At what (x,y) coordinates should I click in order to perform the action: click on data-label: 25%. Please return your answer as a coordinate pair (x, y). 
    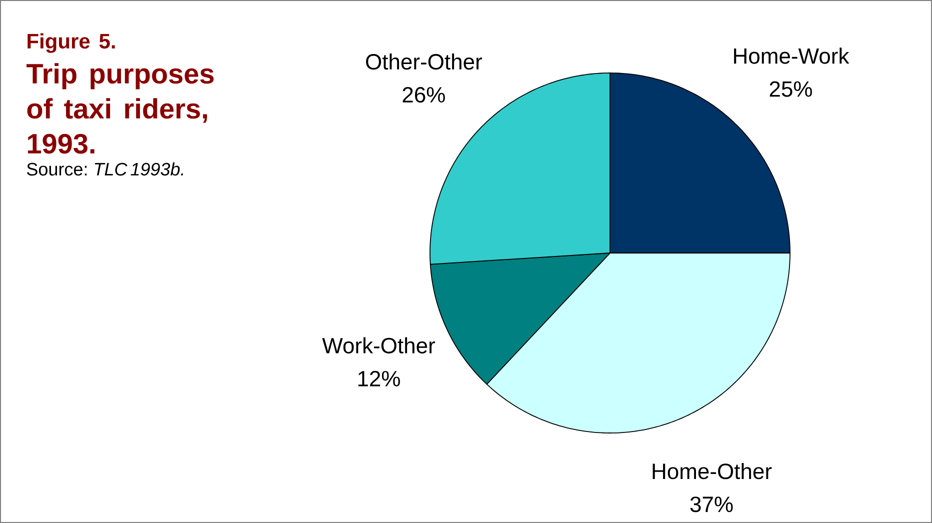
    Looking at the image, I should click on (791, 89).